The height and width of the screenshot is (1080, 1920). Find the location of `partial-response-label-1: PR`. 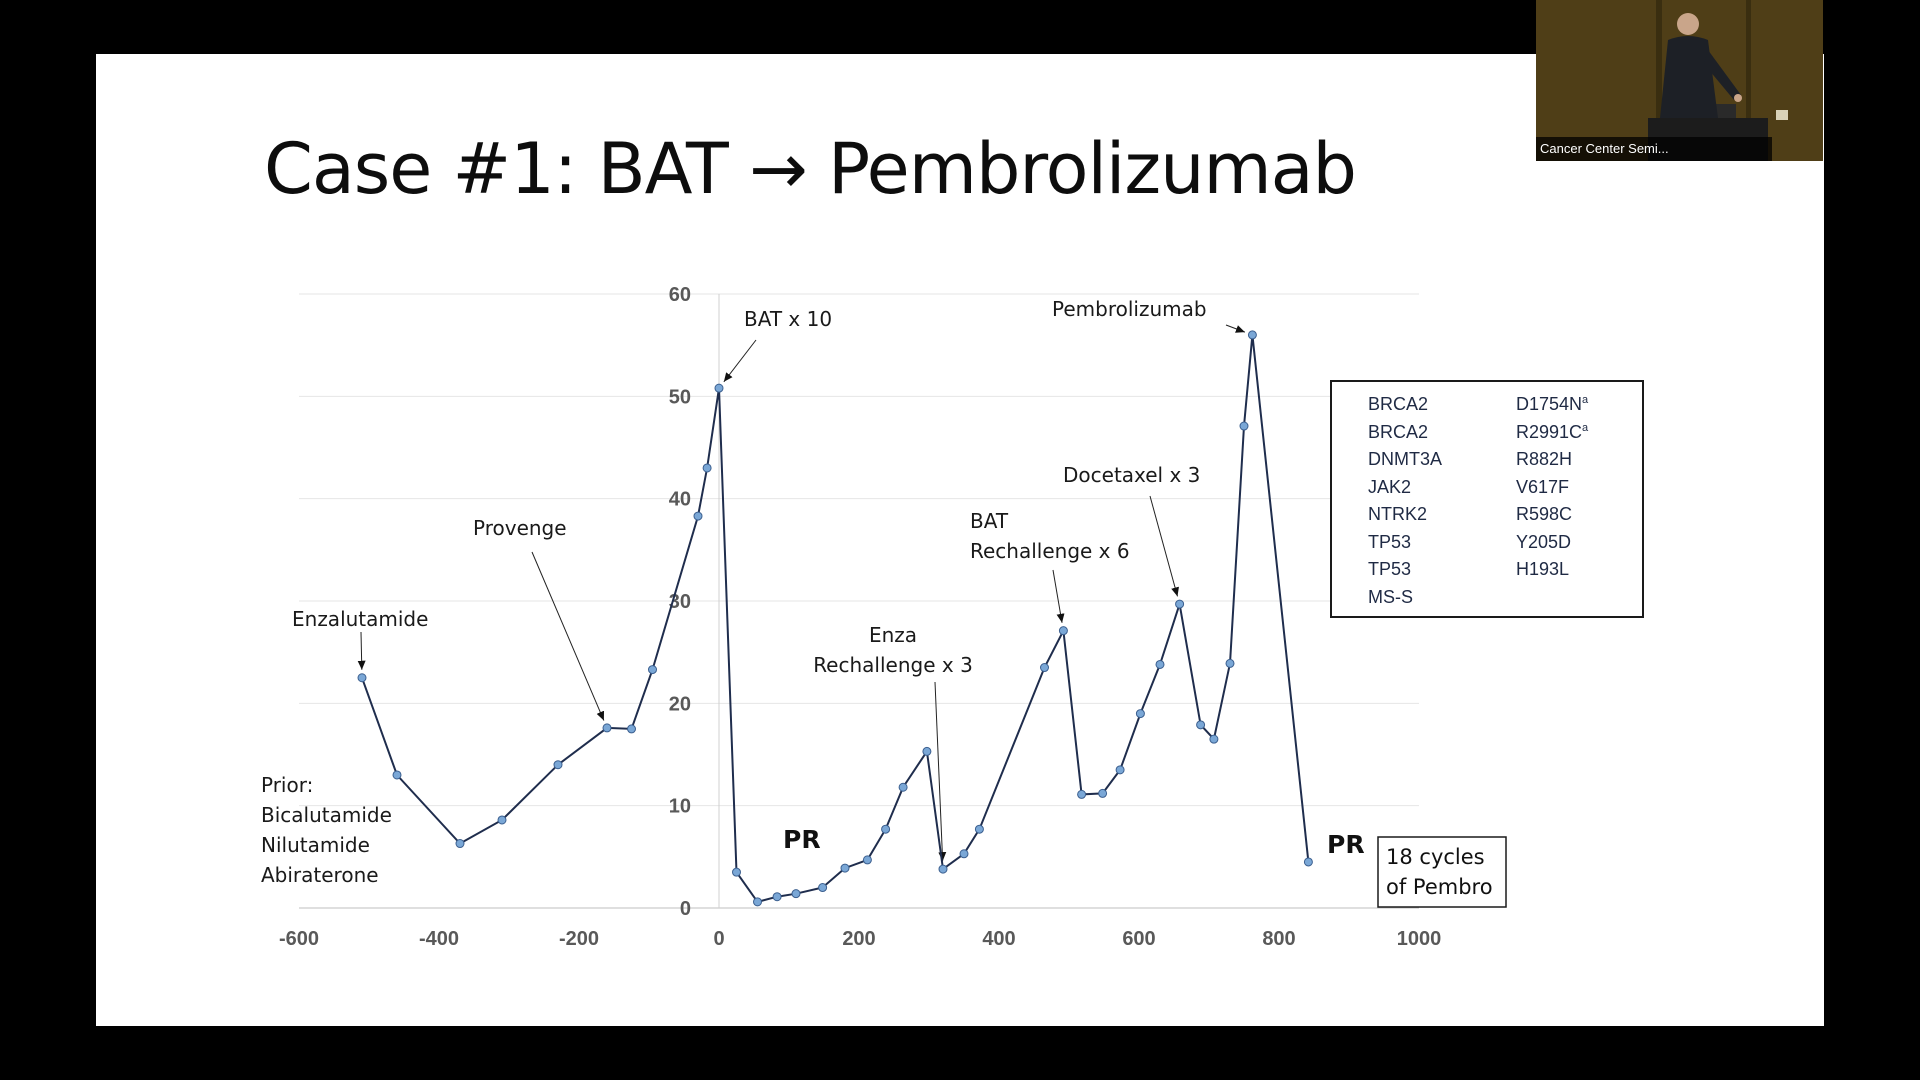

partial-response-label-1: PR is located at coordinates (802, 839).